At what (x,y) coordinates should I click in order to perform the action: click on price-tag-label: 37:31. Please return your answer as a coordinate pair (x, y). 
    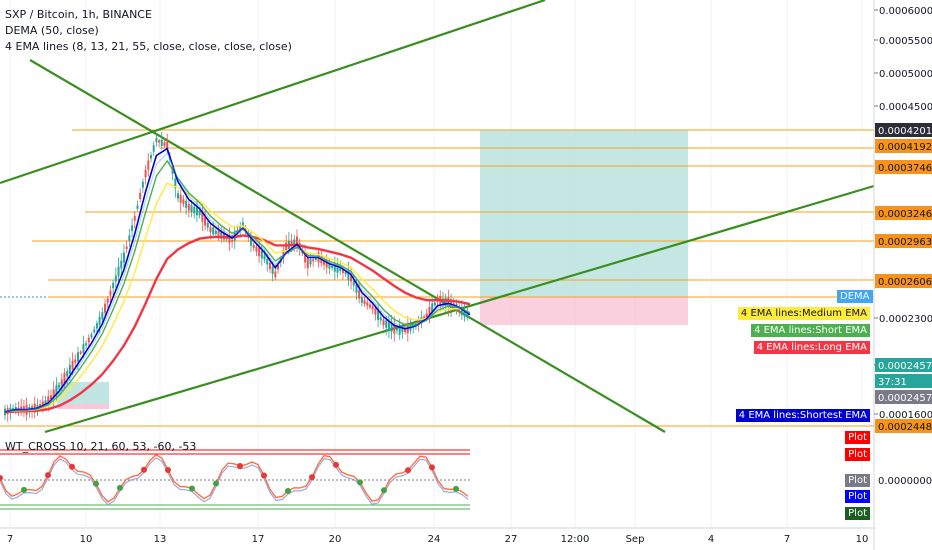
    Looking at the image, I should click on (892, 382).